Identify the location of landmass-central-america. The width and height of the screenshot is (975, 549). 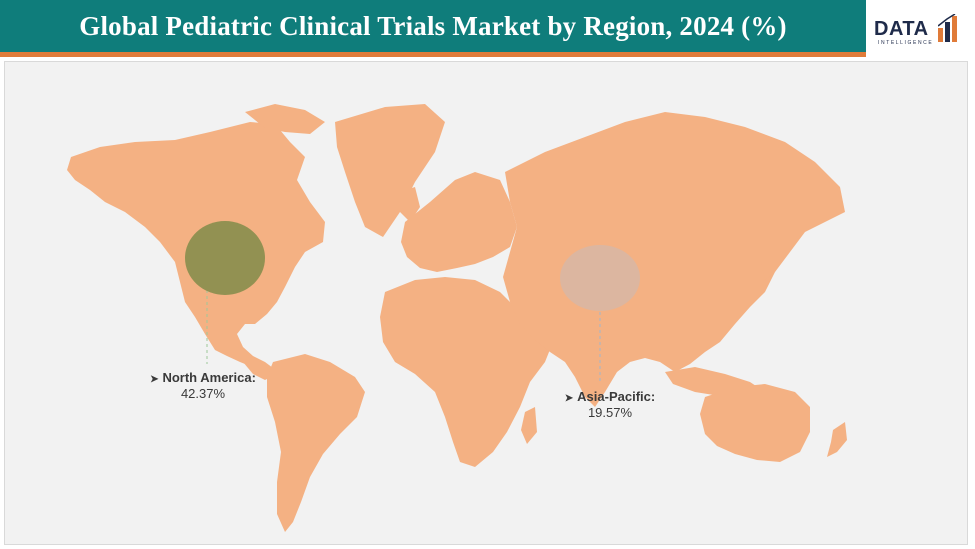
(258, 364).